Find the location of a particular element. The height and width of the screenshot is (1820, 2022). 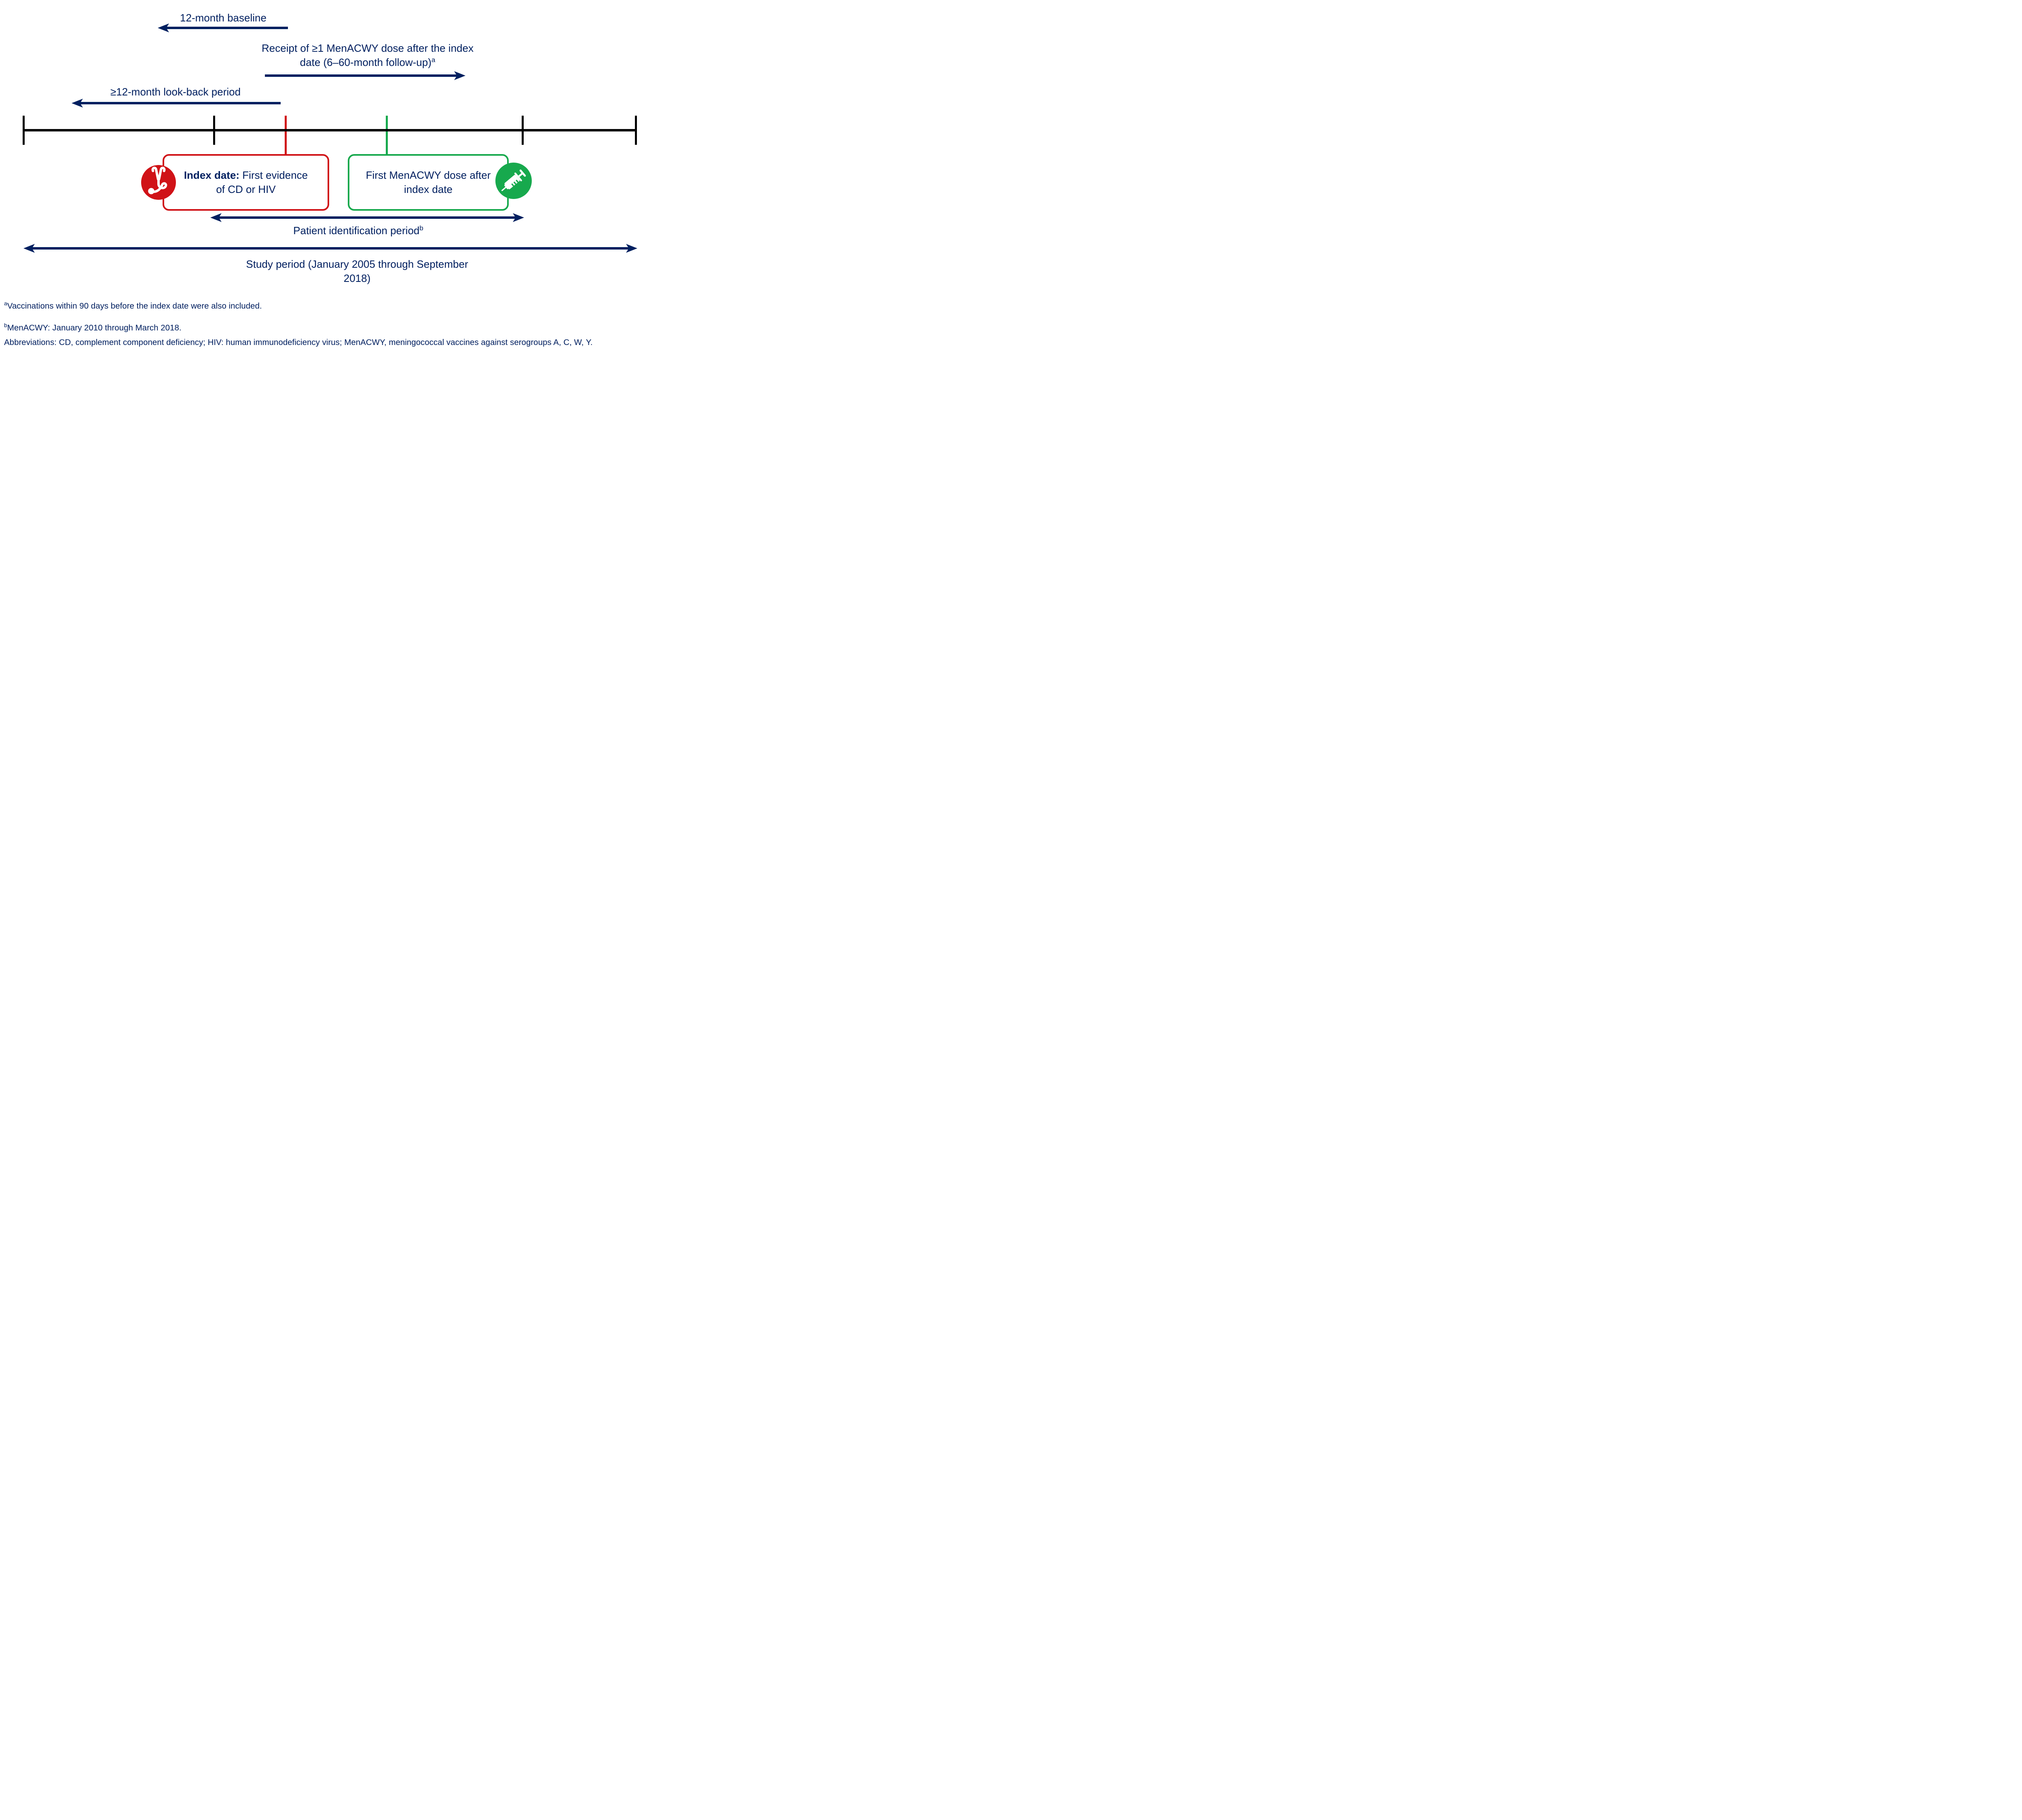

index-date-line1: Index date: First evidence is located at coordinates (246, 175).